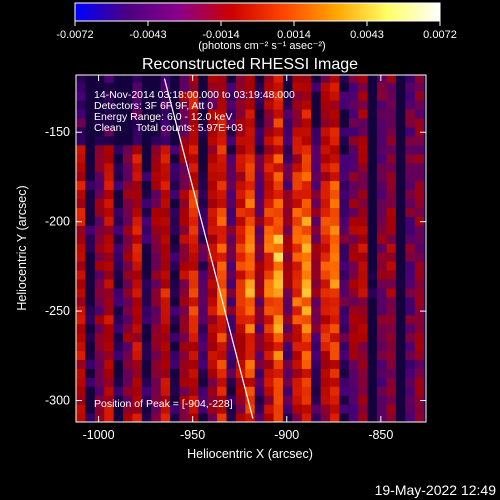 This screenshot has width=500, height=500. What do you see at coordinates (256, 31) in the screenshot?
I see `colorbar-ticks: -0.0072 -0.0043 -0.0014 0.0014 0.0043 0.0072` at bounding box center [256, 31].